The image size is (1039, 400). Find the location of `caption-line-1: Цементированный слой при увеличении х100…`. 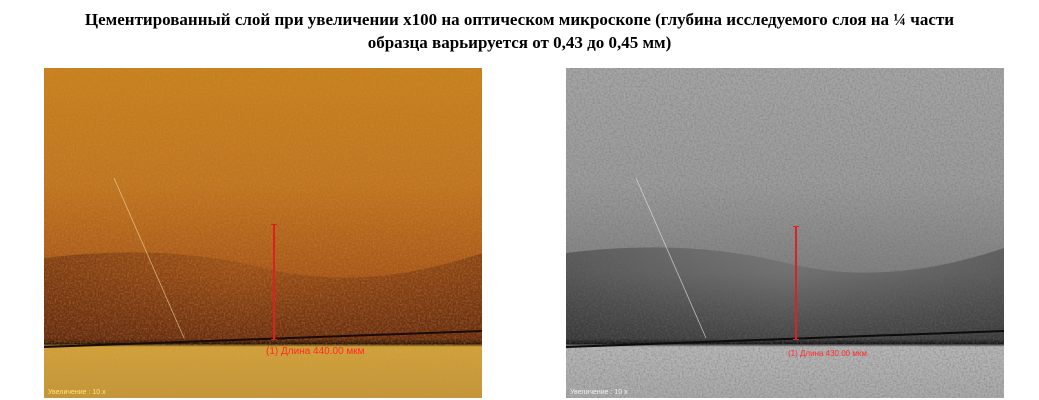

caption-line-1: Цементированный слой при увеличении х100… is located at coordinates (519, 19).